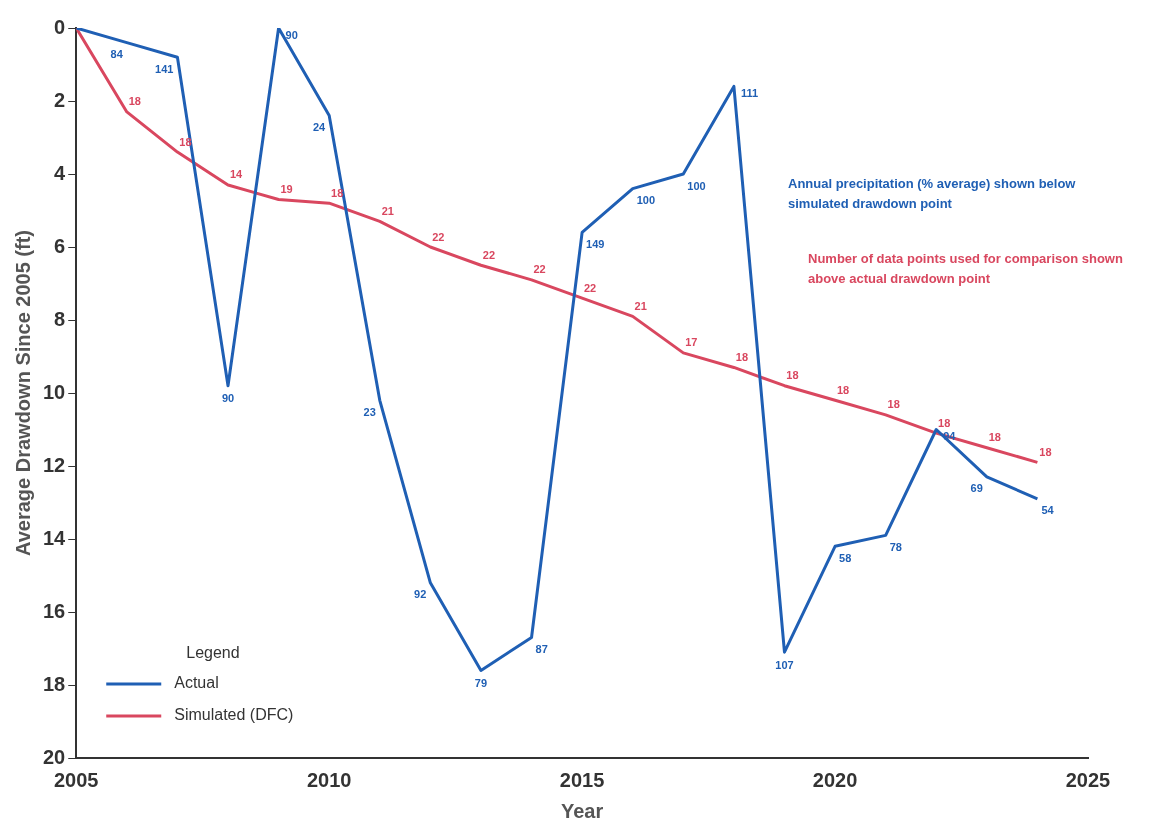 The width and height of the screenshot is (1156, 836). Describe the element at coordinates (420, 594) in the screenshot. I see `annotation: 92` at that location.